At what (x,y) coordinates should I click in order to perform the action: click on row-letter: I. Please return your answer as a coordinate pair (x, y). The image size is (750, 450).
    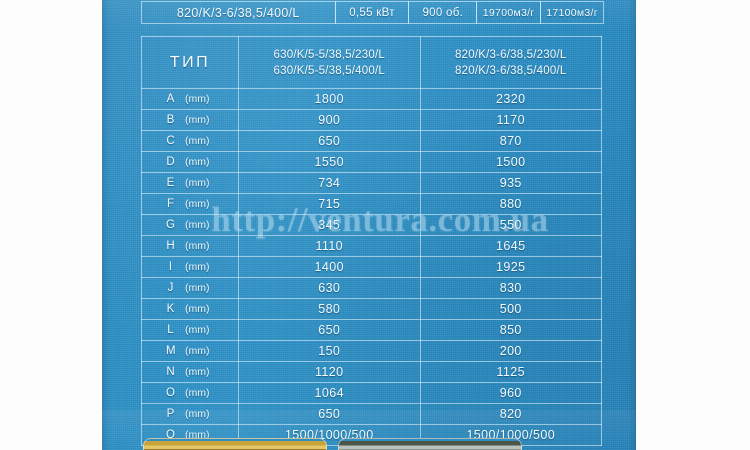
    Looking at the image, I should click on (170, 267).